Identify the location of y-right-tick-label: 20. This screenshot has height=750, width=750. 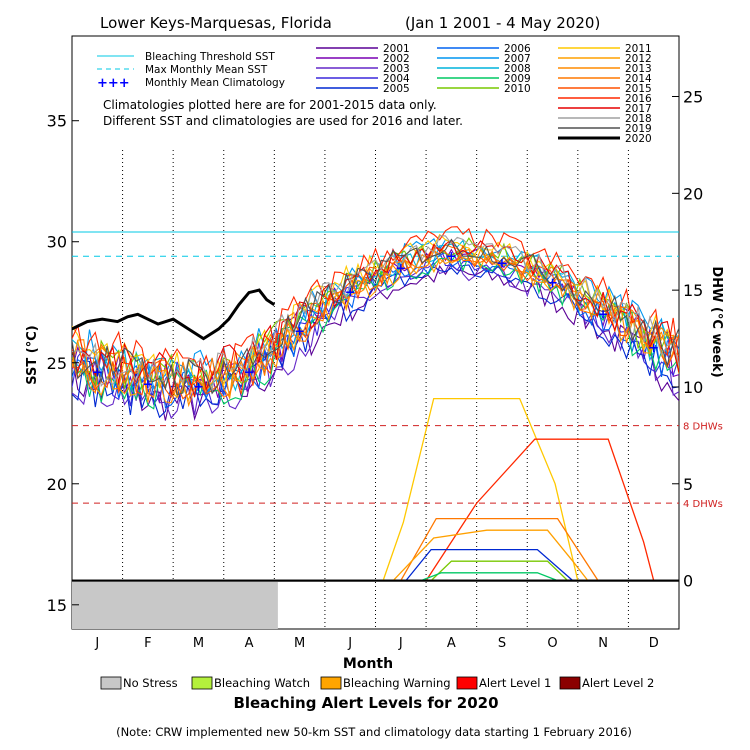
(693, 193).